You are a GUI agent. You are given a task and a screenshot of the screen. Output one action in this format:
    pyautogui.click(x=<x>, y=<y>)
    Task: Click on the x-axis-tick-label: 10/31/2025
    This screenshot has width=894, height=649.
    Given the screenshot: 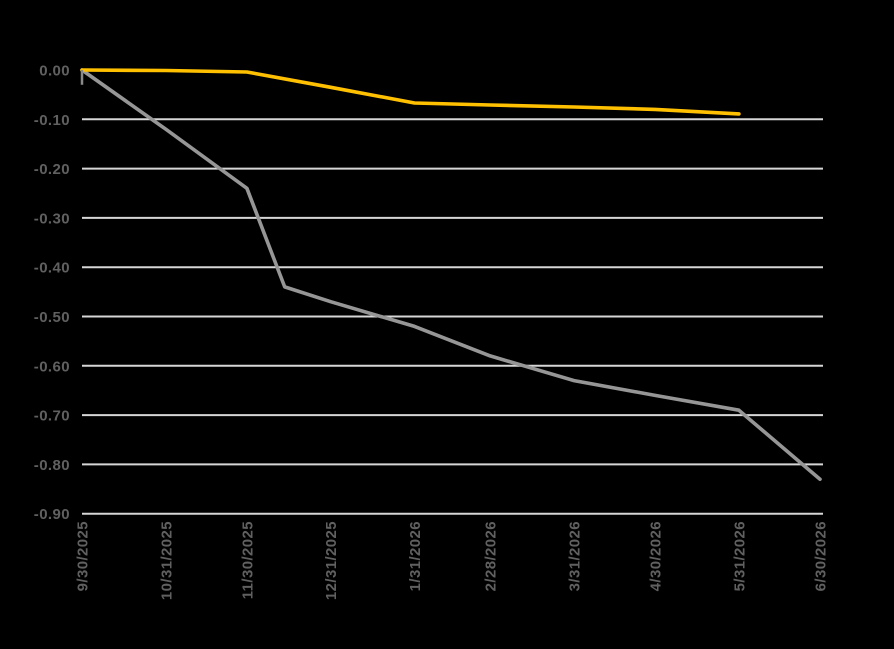 What is the action you would take?
    pyautogui.click(x=166, y=560)
    